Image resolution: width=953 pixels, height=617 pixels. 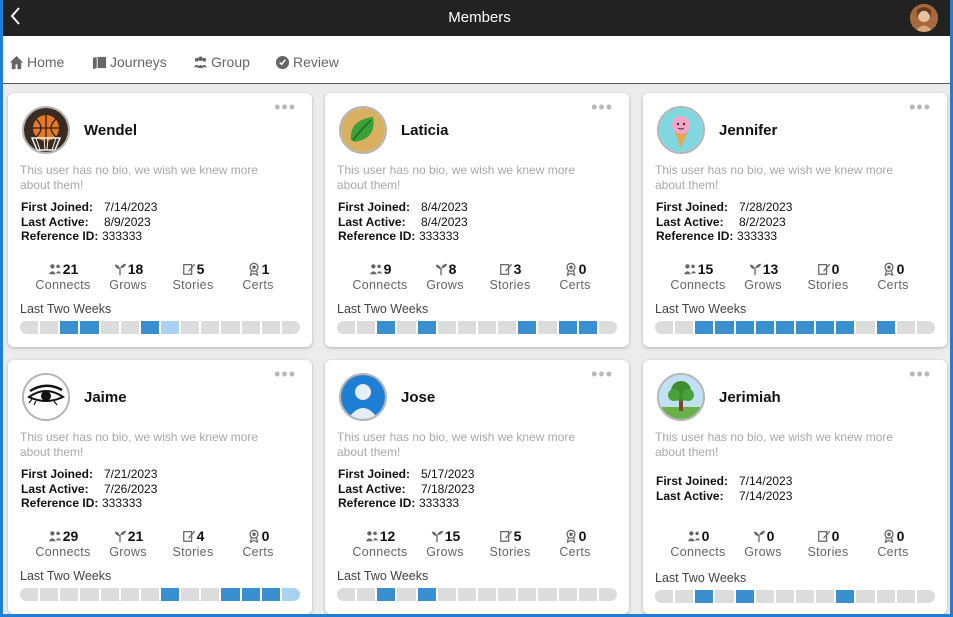 What do you see at coordinates (380, 276) in the screenshot?
I see `stat-connects: 9 Connects` at bounding box center [380, 276].